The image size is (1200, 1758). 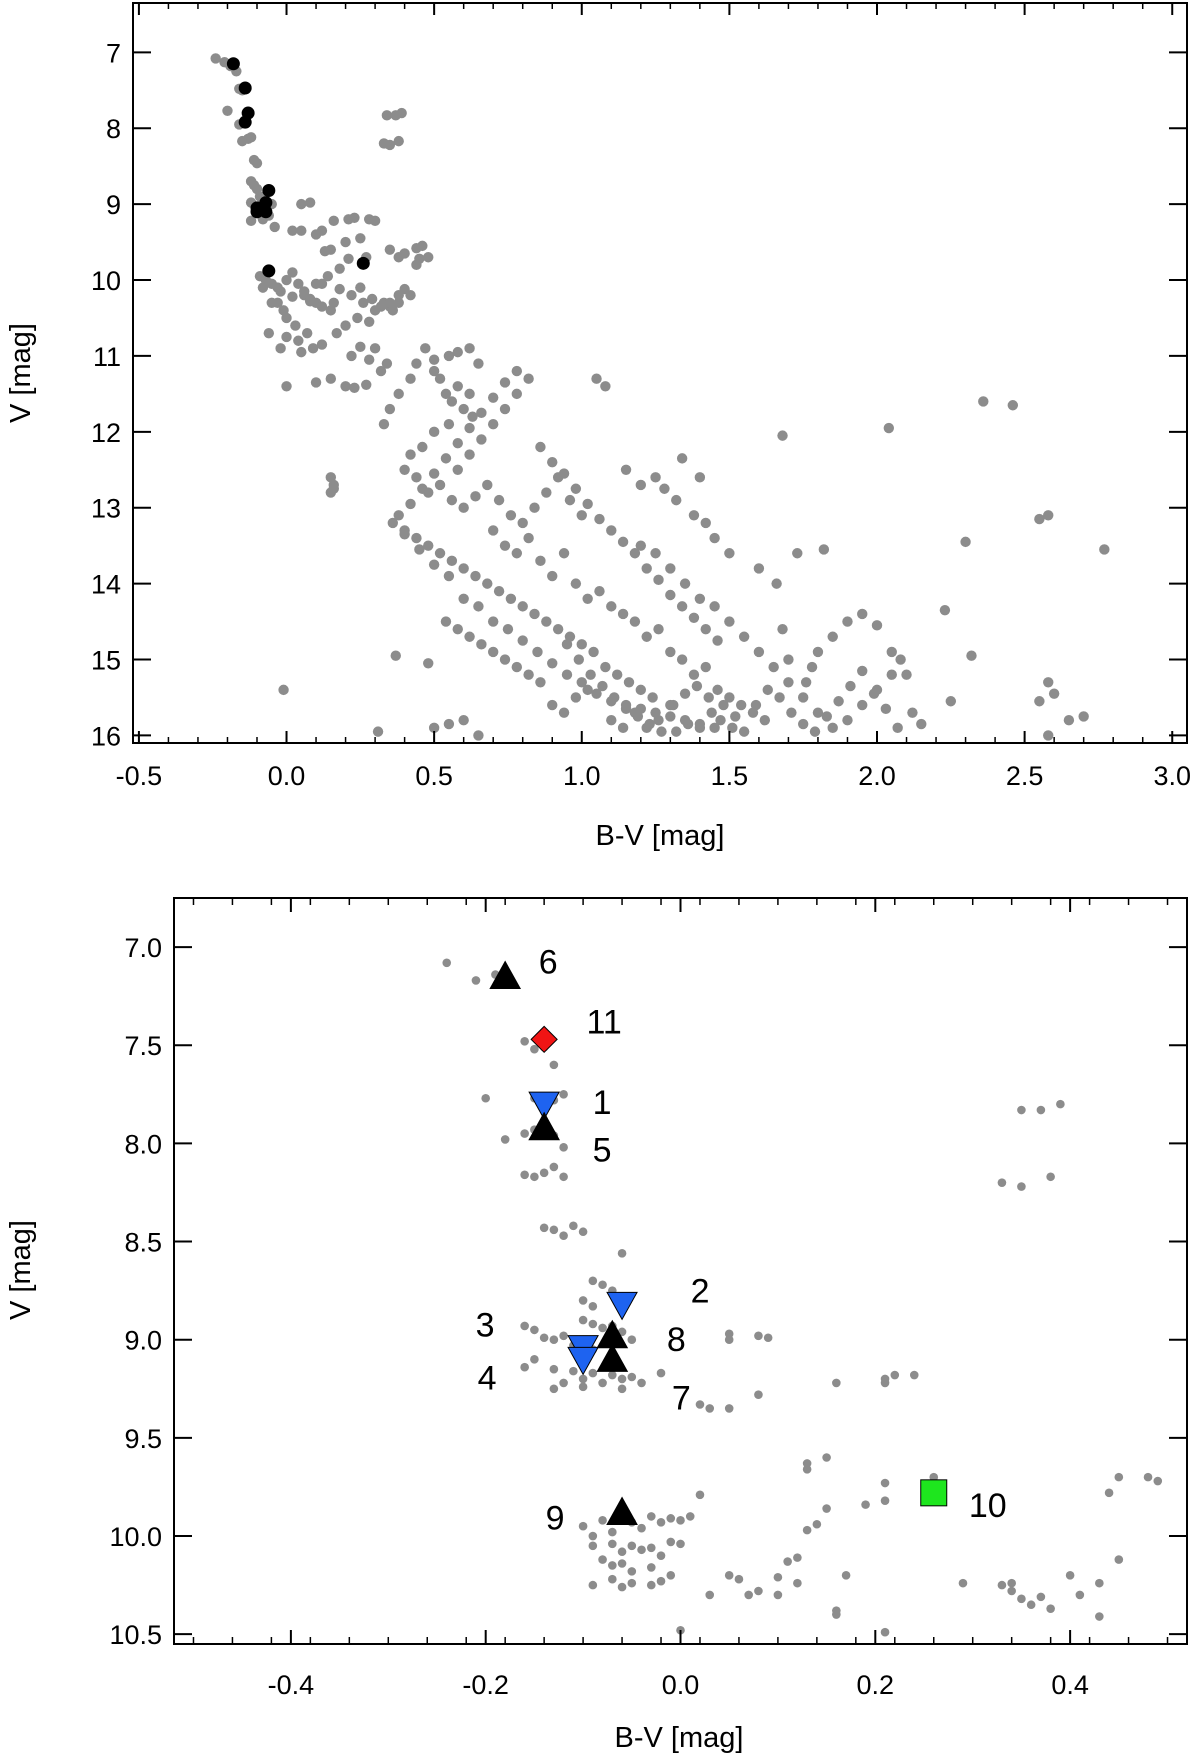 What do you see at coordinates (143, 1341) in the screenshot?
I see `y-tick-label: 9.0` at bounding box center [143, 1341].